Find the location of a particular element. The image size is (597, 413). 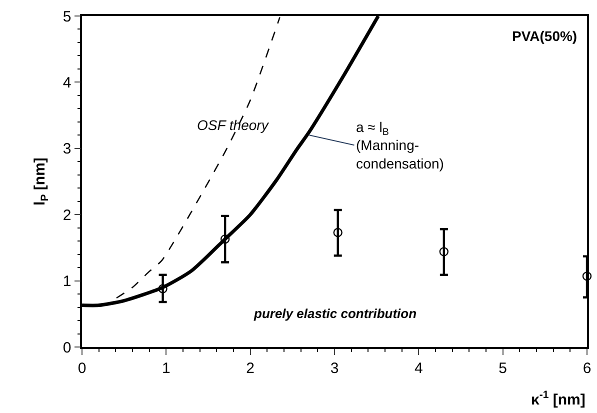

annotation: OSF theory is located at coordinates (233, 125).